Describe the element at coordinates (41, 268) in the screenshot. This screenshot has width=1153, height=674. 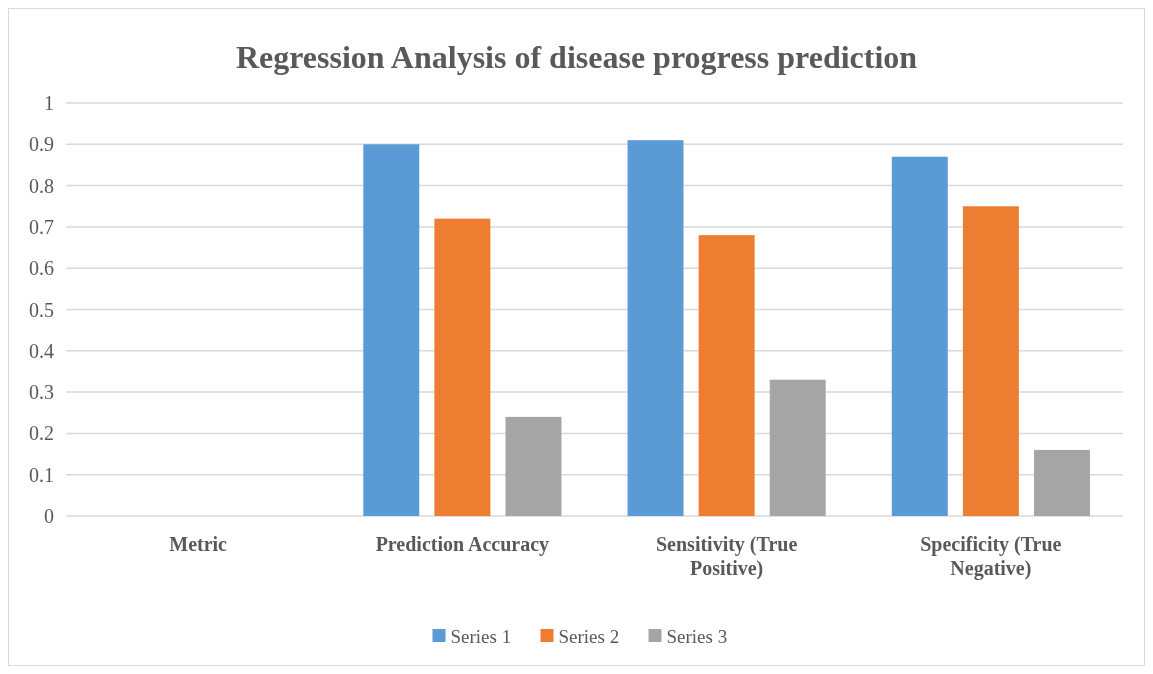
I see `y-tick-label: 0.6` at that location.